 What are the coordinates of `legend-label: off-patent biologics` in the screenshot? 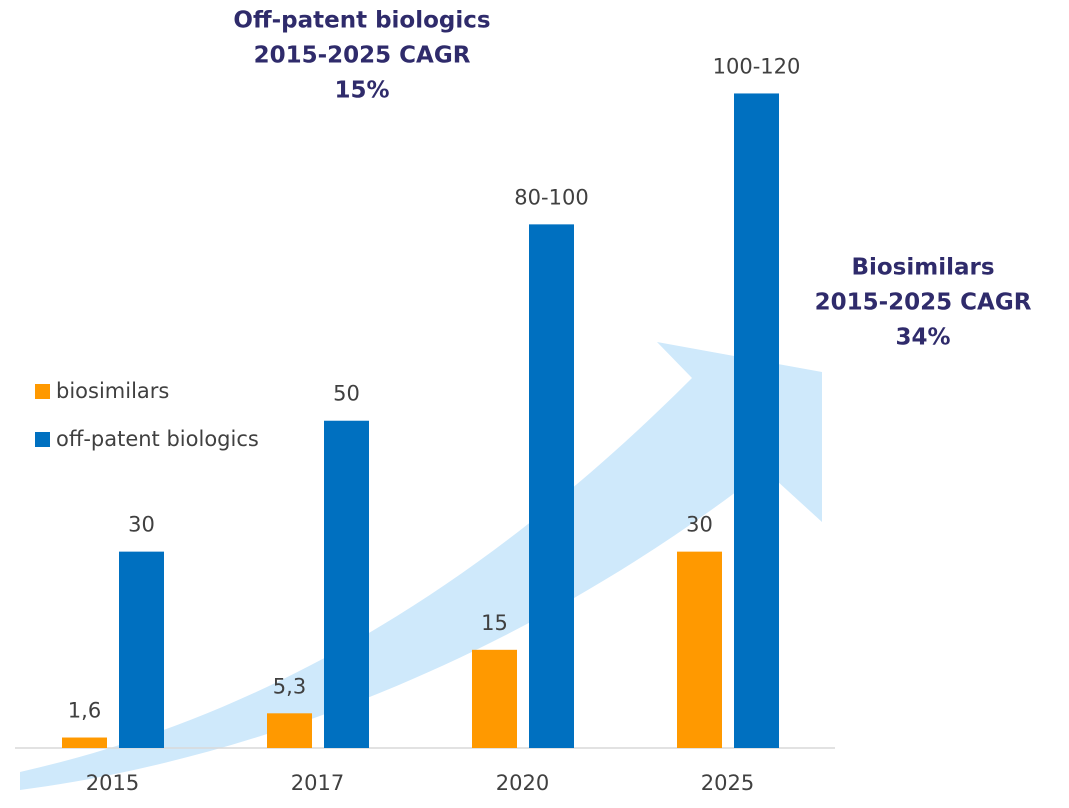 It's located at (157, 439).